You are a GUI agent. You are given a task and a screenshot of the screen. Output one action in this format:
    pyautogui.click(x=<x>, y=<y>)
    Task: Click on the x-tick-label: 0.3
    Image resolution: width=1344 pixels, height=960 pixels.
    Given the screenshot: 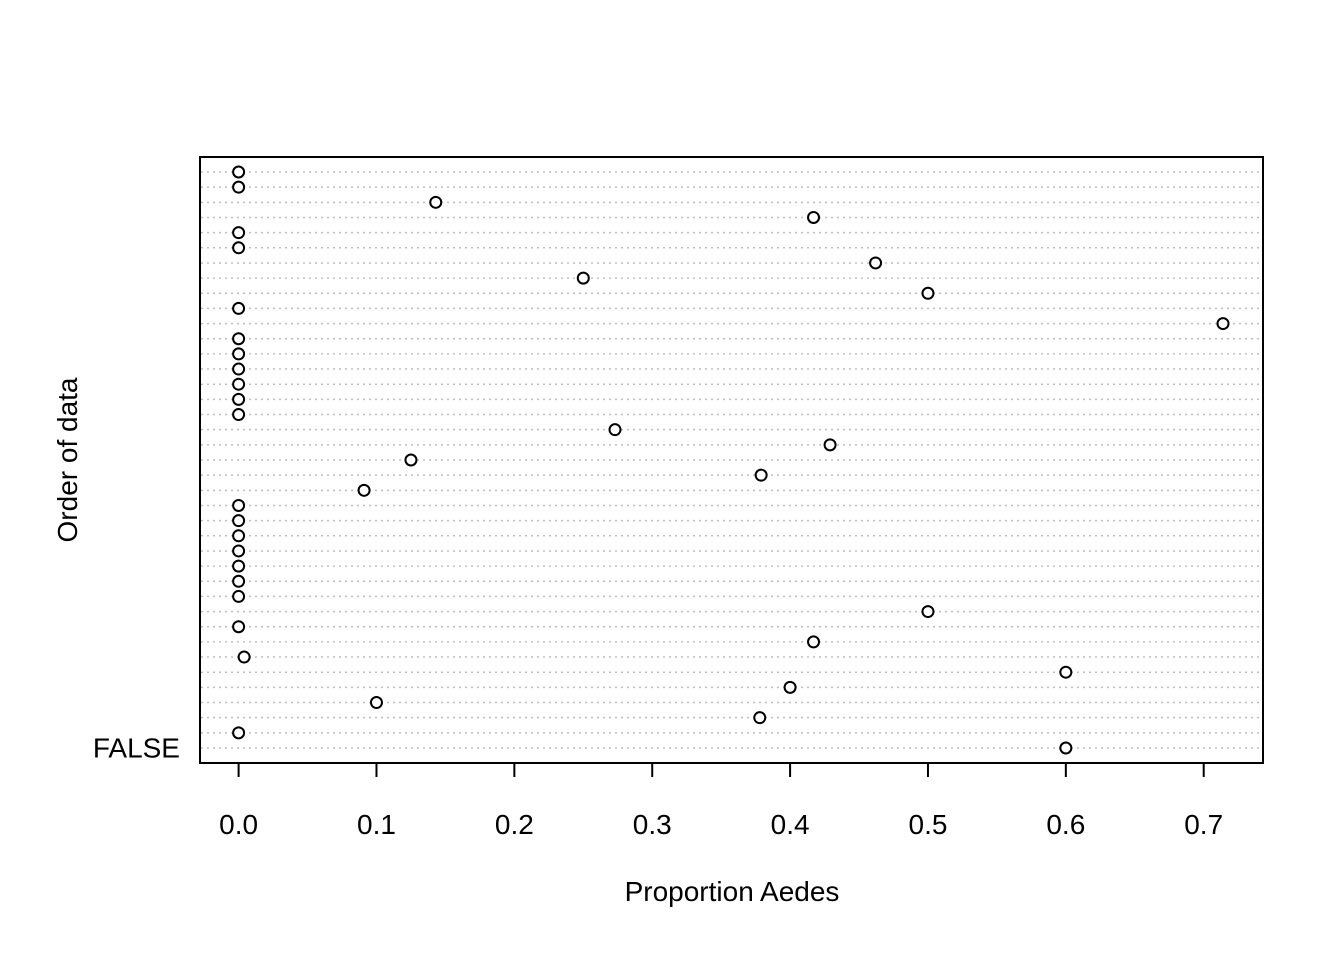 What is the action you would take?
    pyautogui.click(x=652, y=824)
    